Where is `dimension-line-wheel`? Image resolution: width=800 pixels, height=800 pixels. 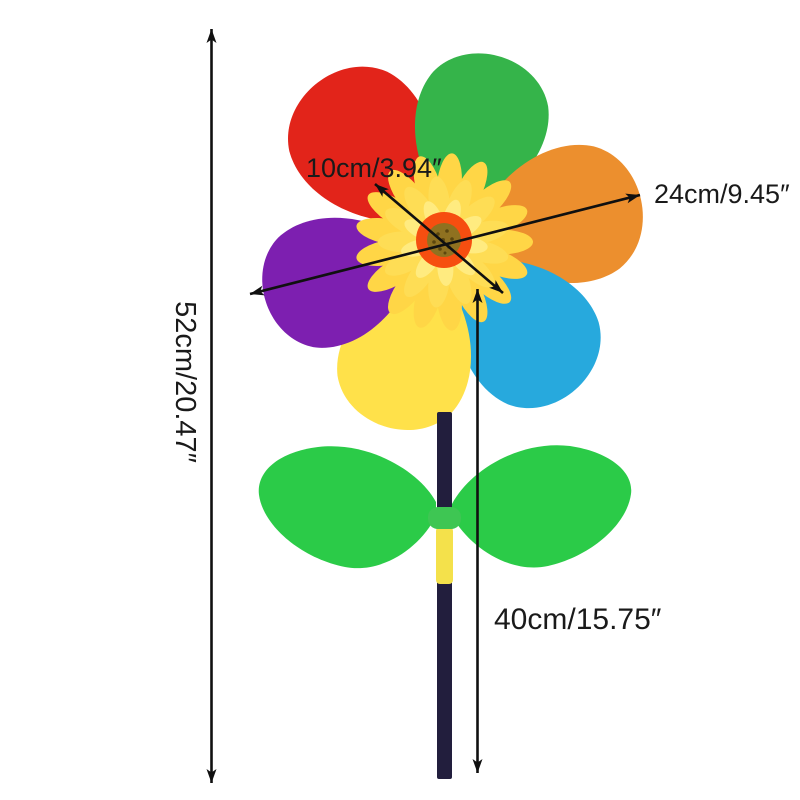 dimension-line-wheel is located at coordinates (445, 244).